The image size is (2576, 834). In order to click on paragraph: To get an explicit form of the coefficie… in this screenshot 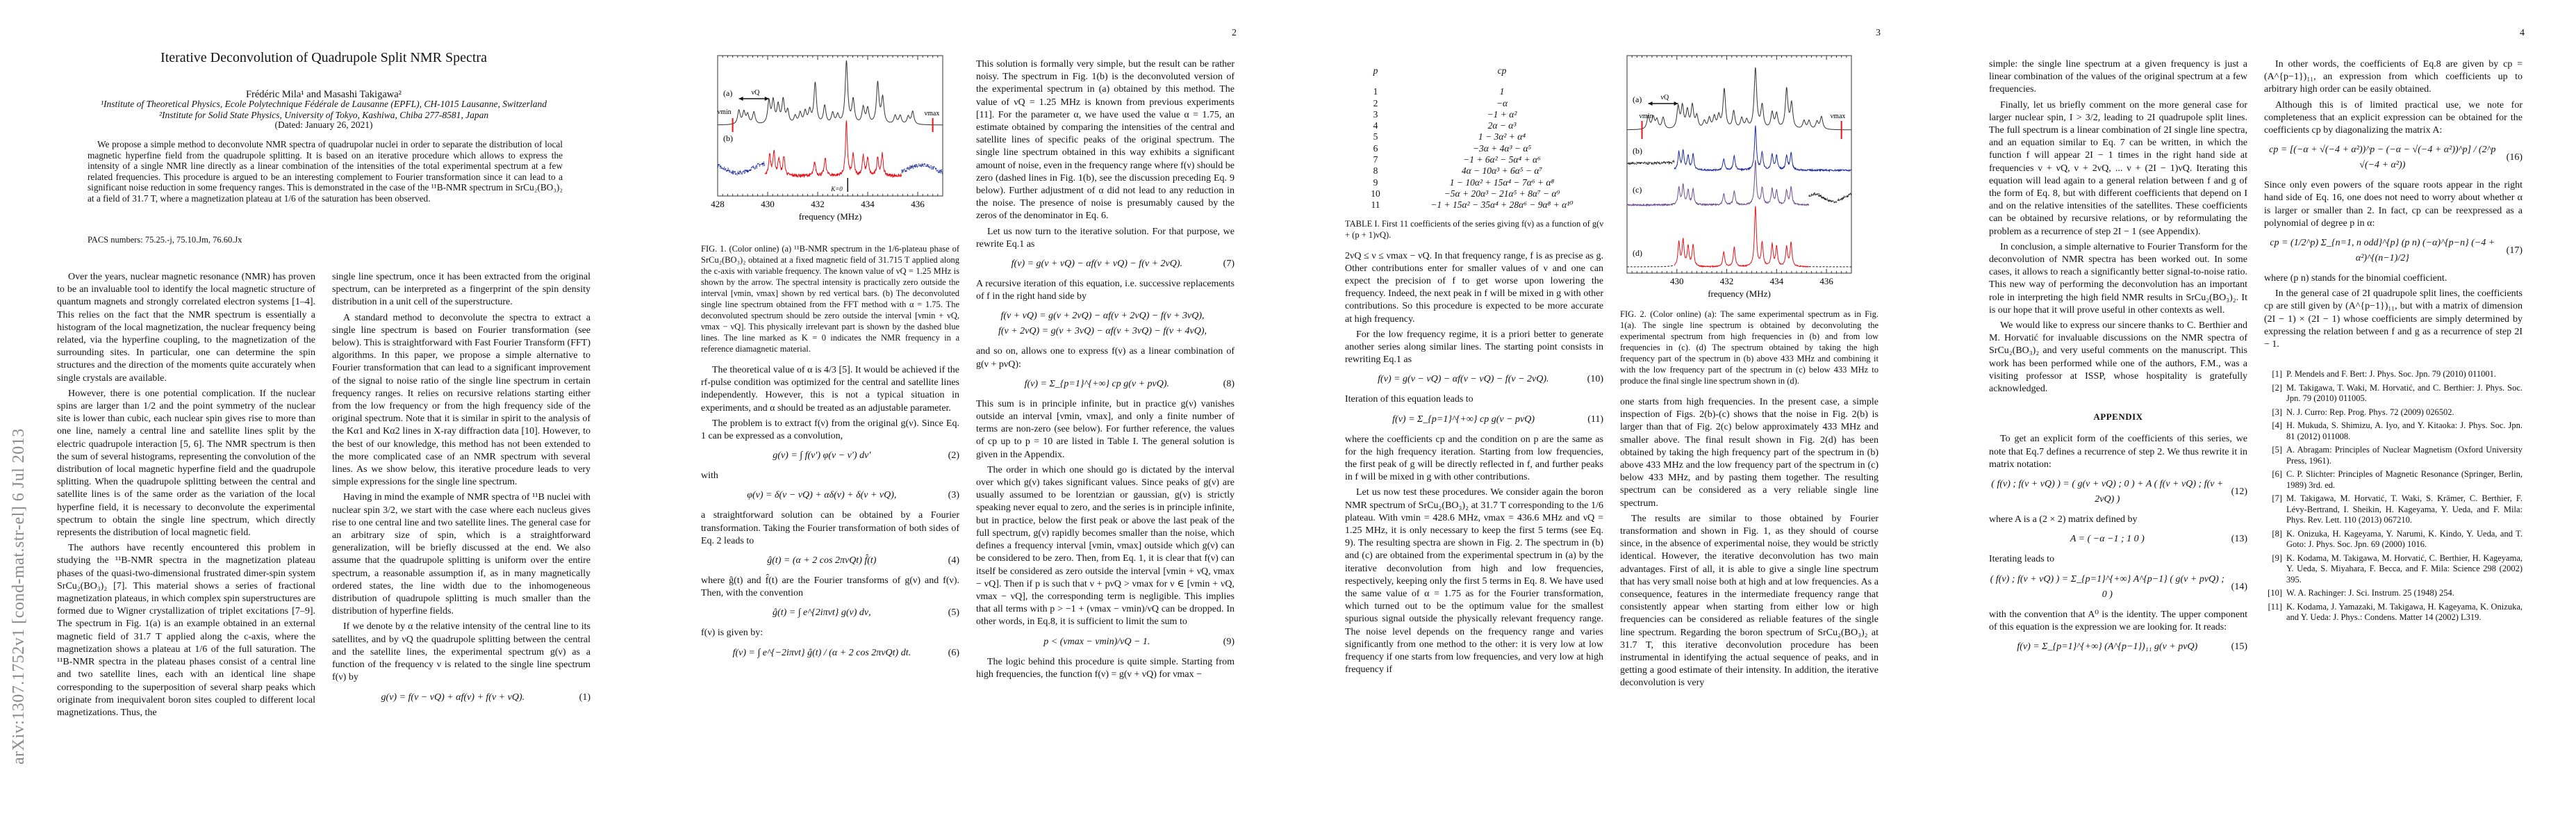, I will do `click(2118, 452)`.